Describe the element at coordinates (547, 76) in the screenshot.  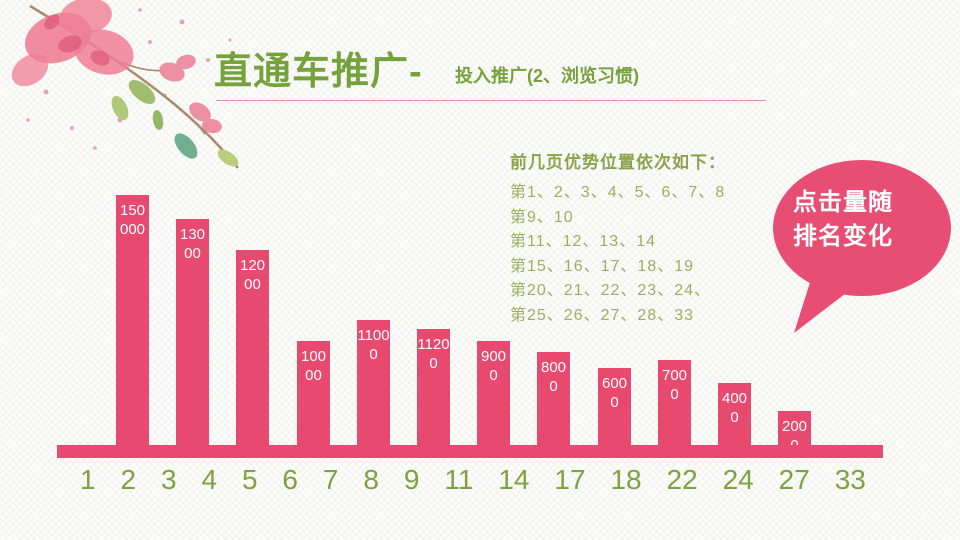
I see `page-subtitle: 投入推广(2、浏览习惯)` at that location.